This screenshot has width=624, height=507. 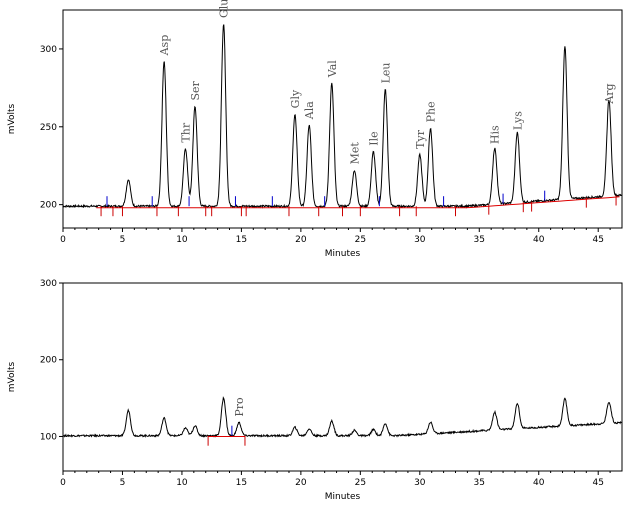 What do you see at coordinates (332, 69) in the screenshot?
I see `peak-label: Val` at bounding box center [332, 69].